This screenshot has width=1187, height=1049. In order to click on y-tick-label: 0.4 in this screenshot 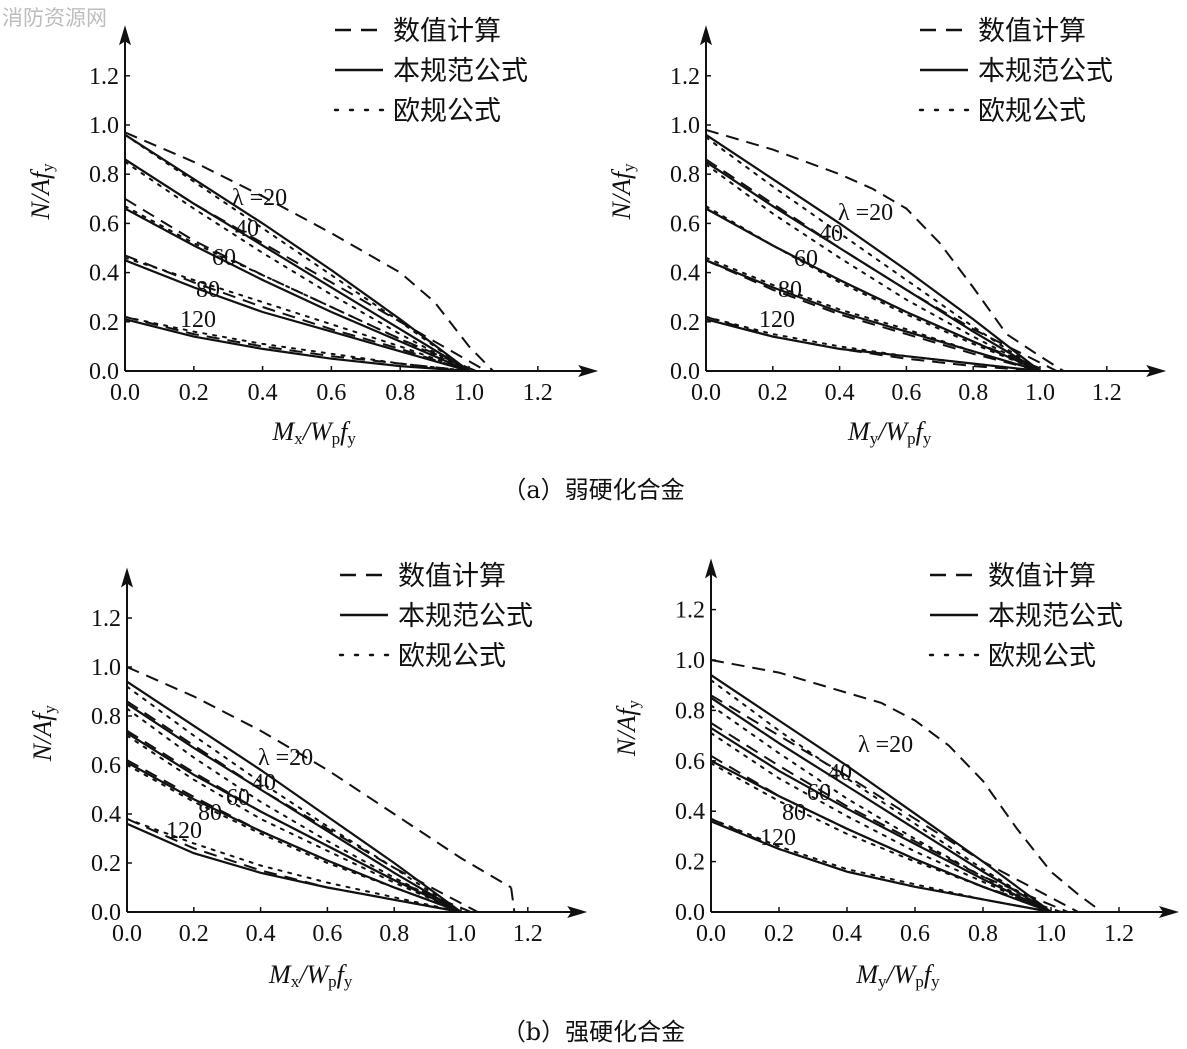, I will do `click(690, 812)`.